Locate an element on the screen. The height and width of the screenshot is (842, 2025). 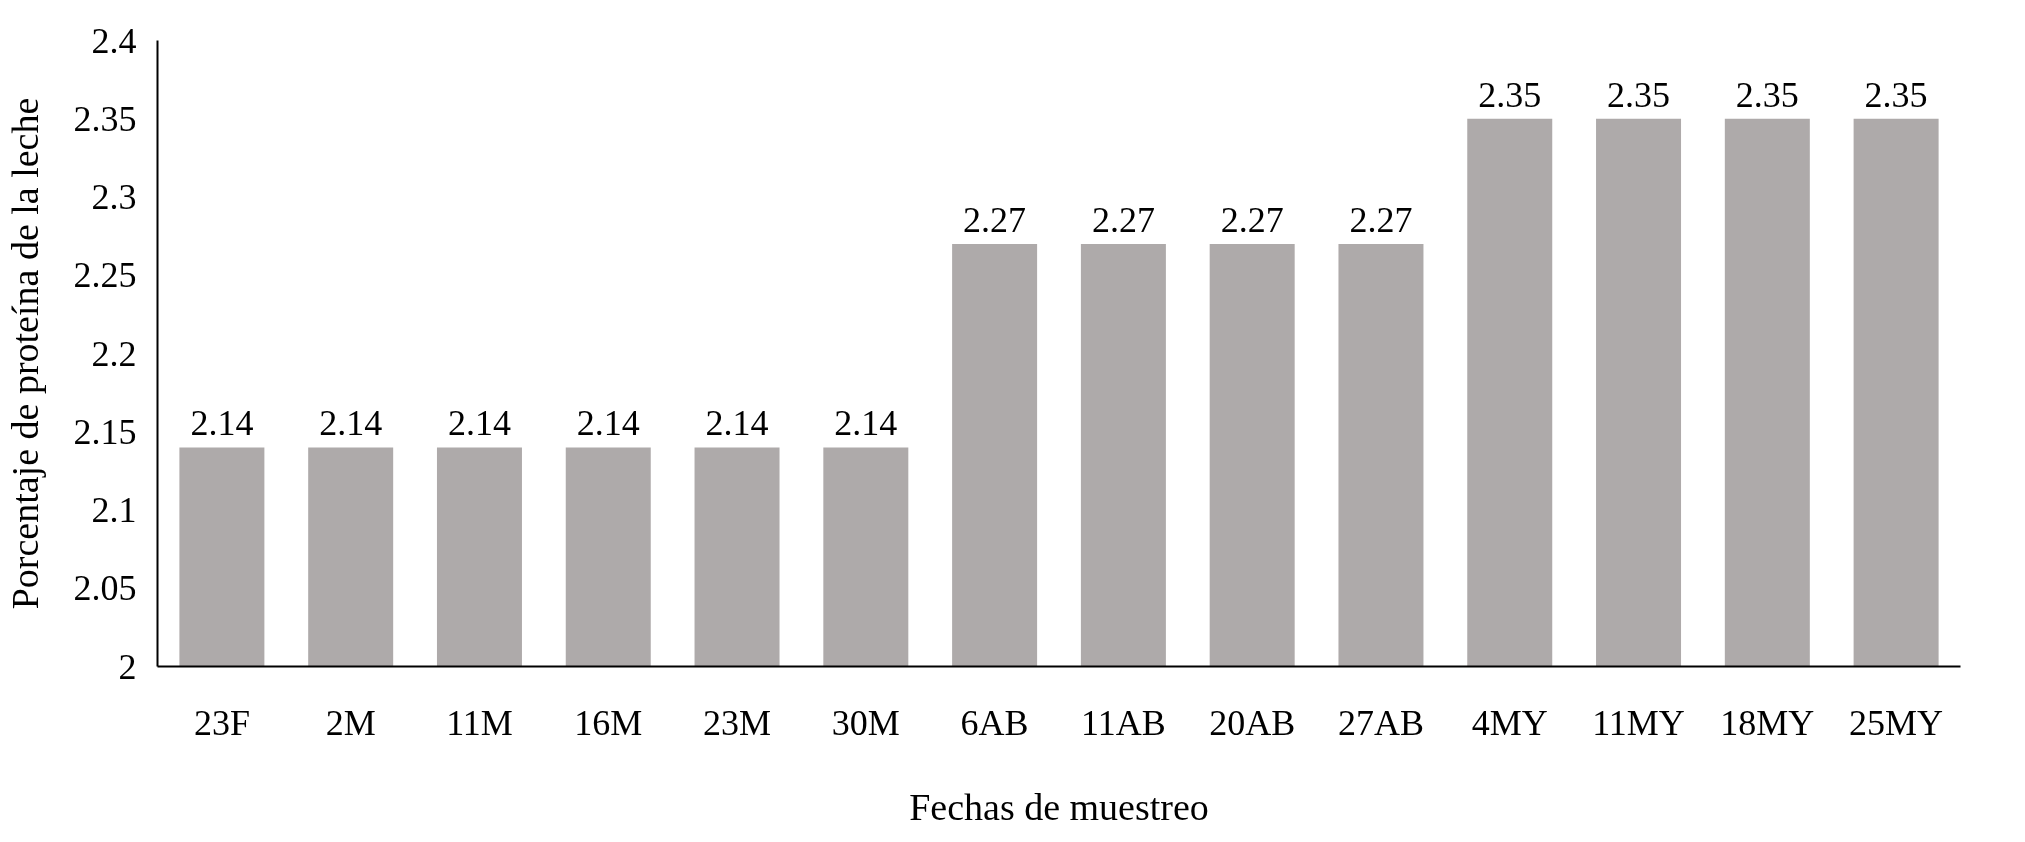
y-tick-label: 2.05 is located at coordinates (105, 588).